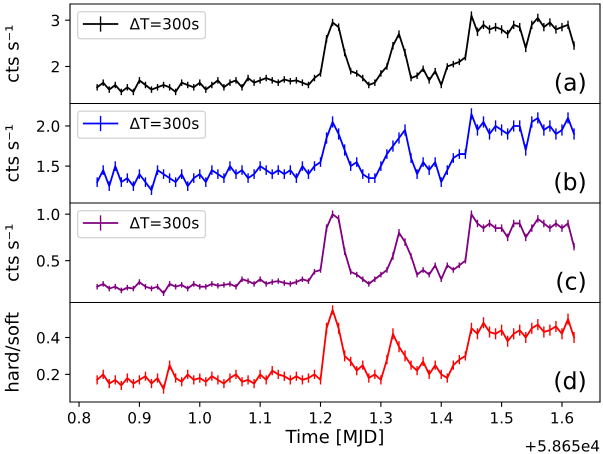  What do you see at coordinates (501, 418) in the screenshot?
I see `x-tick-label: 1.5` at bounding box center [501, 418].